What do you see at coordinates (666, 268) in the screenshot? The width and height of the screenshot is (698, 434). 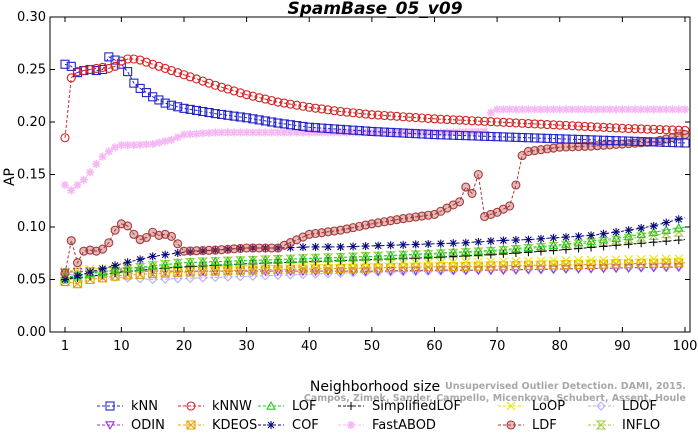 I see `data-point-odin` at bounding box center [666, 268].